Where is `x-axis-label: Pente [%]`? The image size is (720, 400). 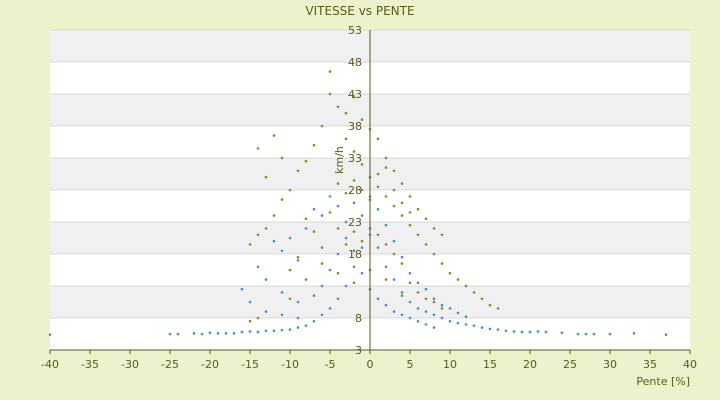 x-axis-label: Pente [%] is located at coordinates (663, 381).